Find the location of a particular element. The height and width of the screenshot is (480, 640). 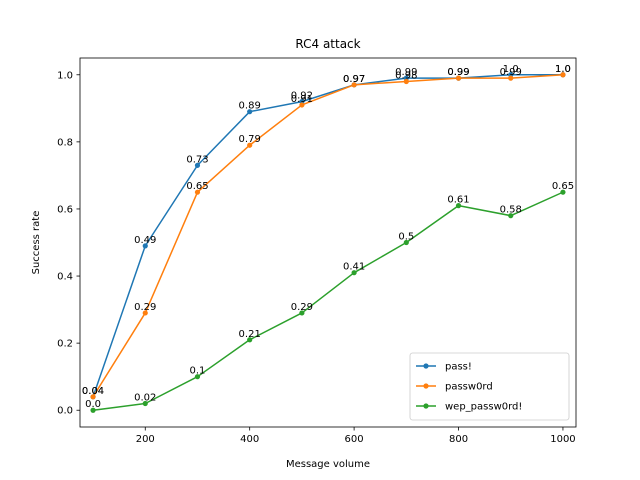

data-label: 0.97 is located at coordinates (354, 79).